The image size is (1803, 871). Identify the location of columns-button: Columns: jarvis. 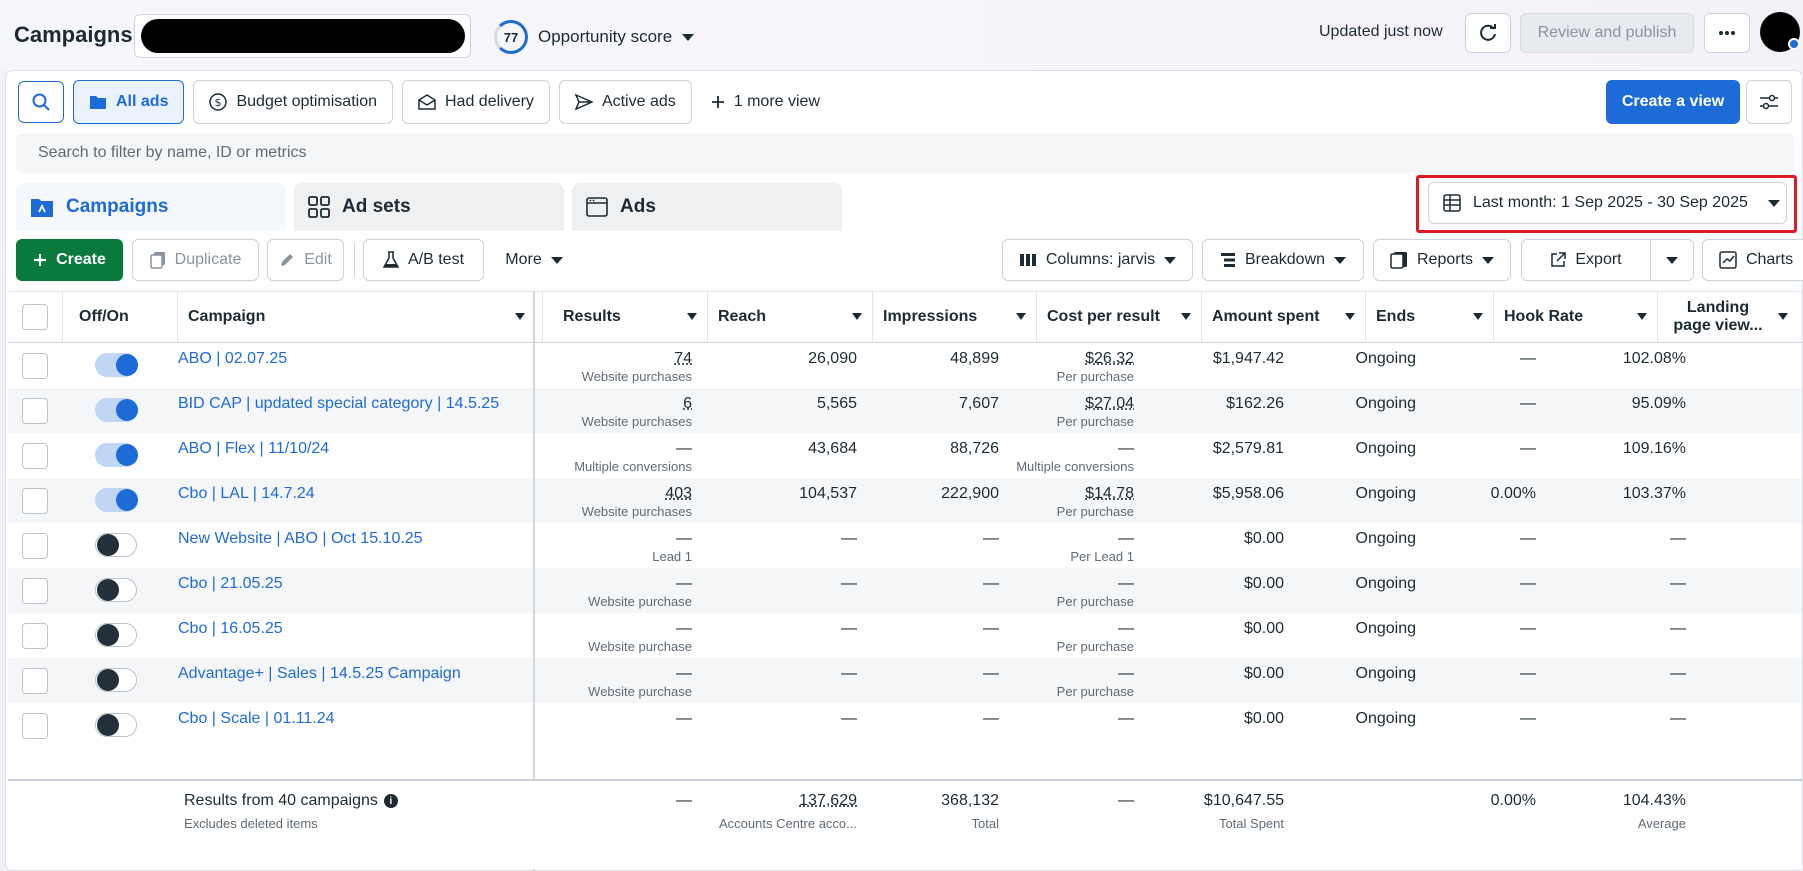
(1097, 260).